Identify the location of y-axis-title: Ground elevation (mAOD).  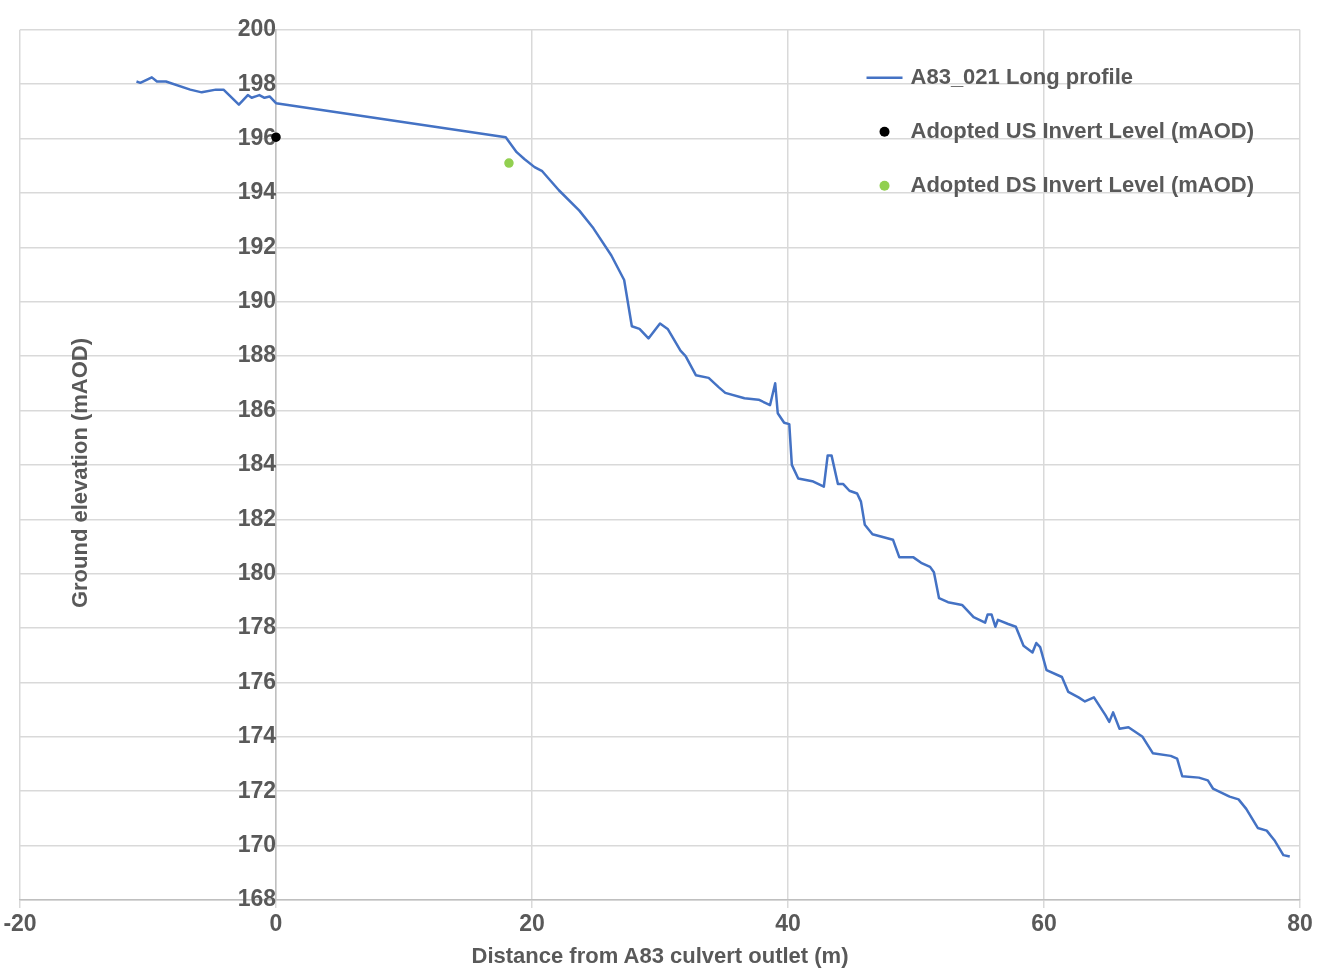
(80, 473).